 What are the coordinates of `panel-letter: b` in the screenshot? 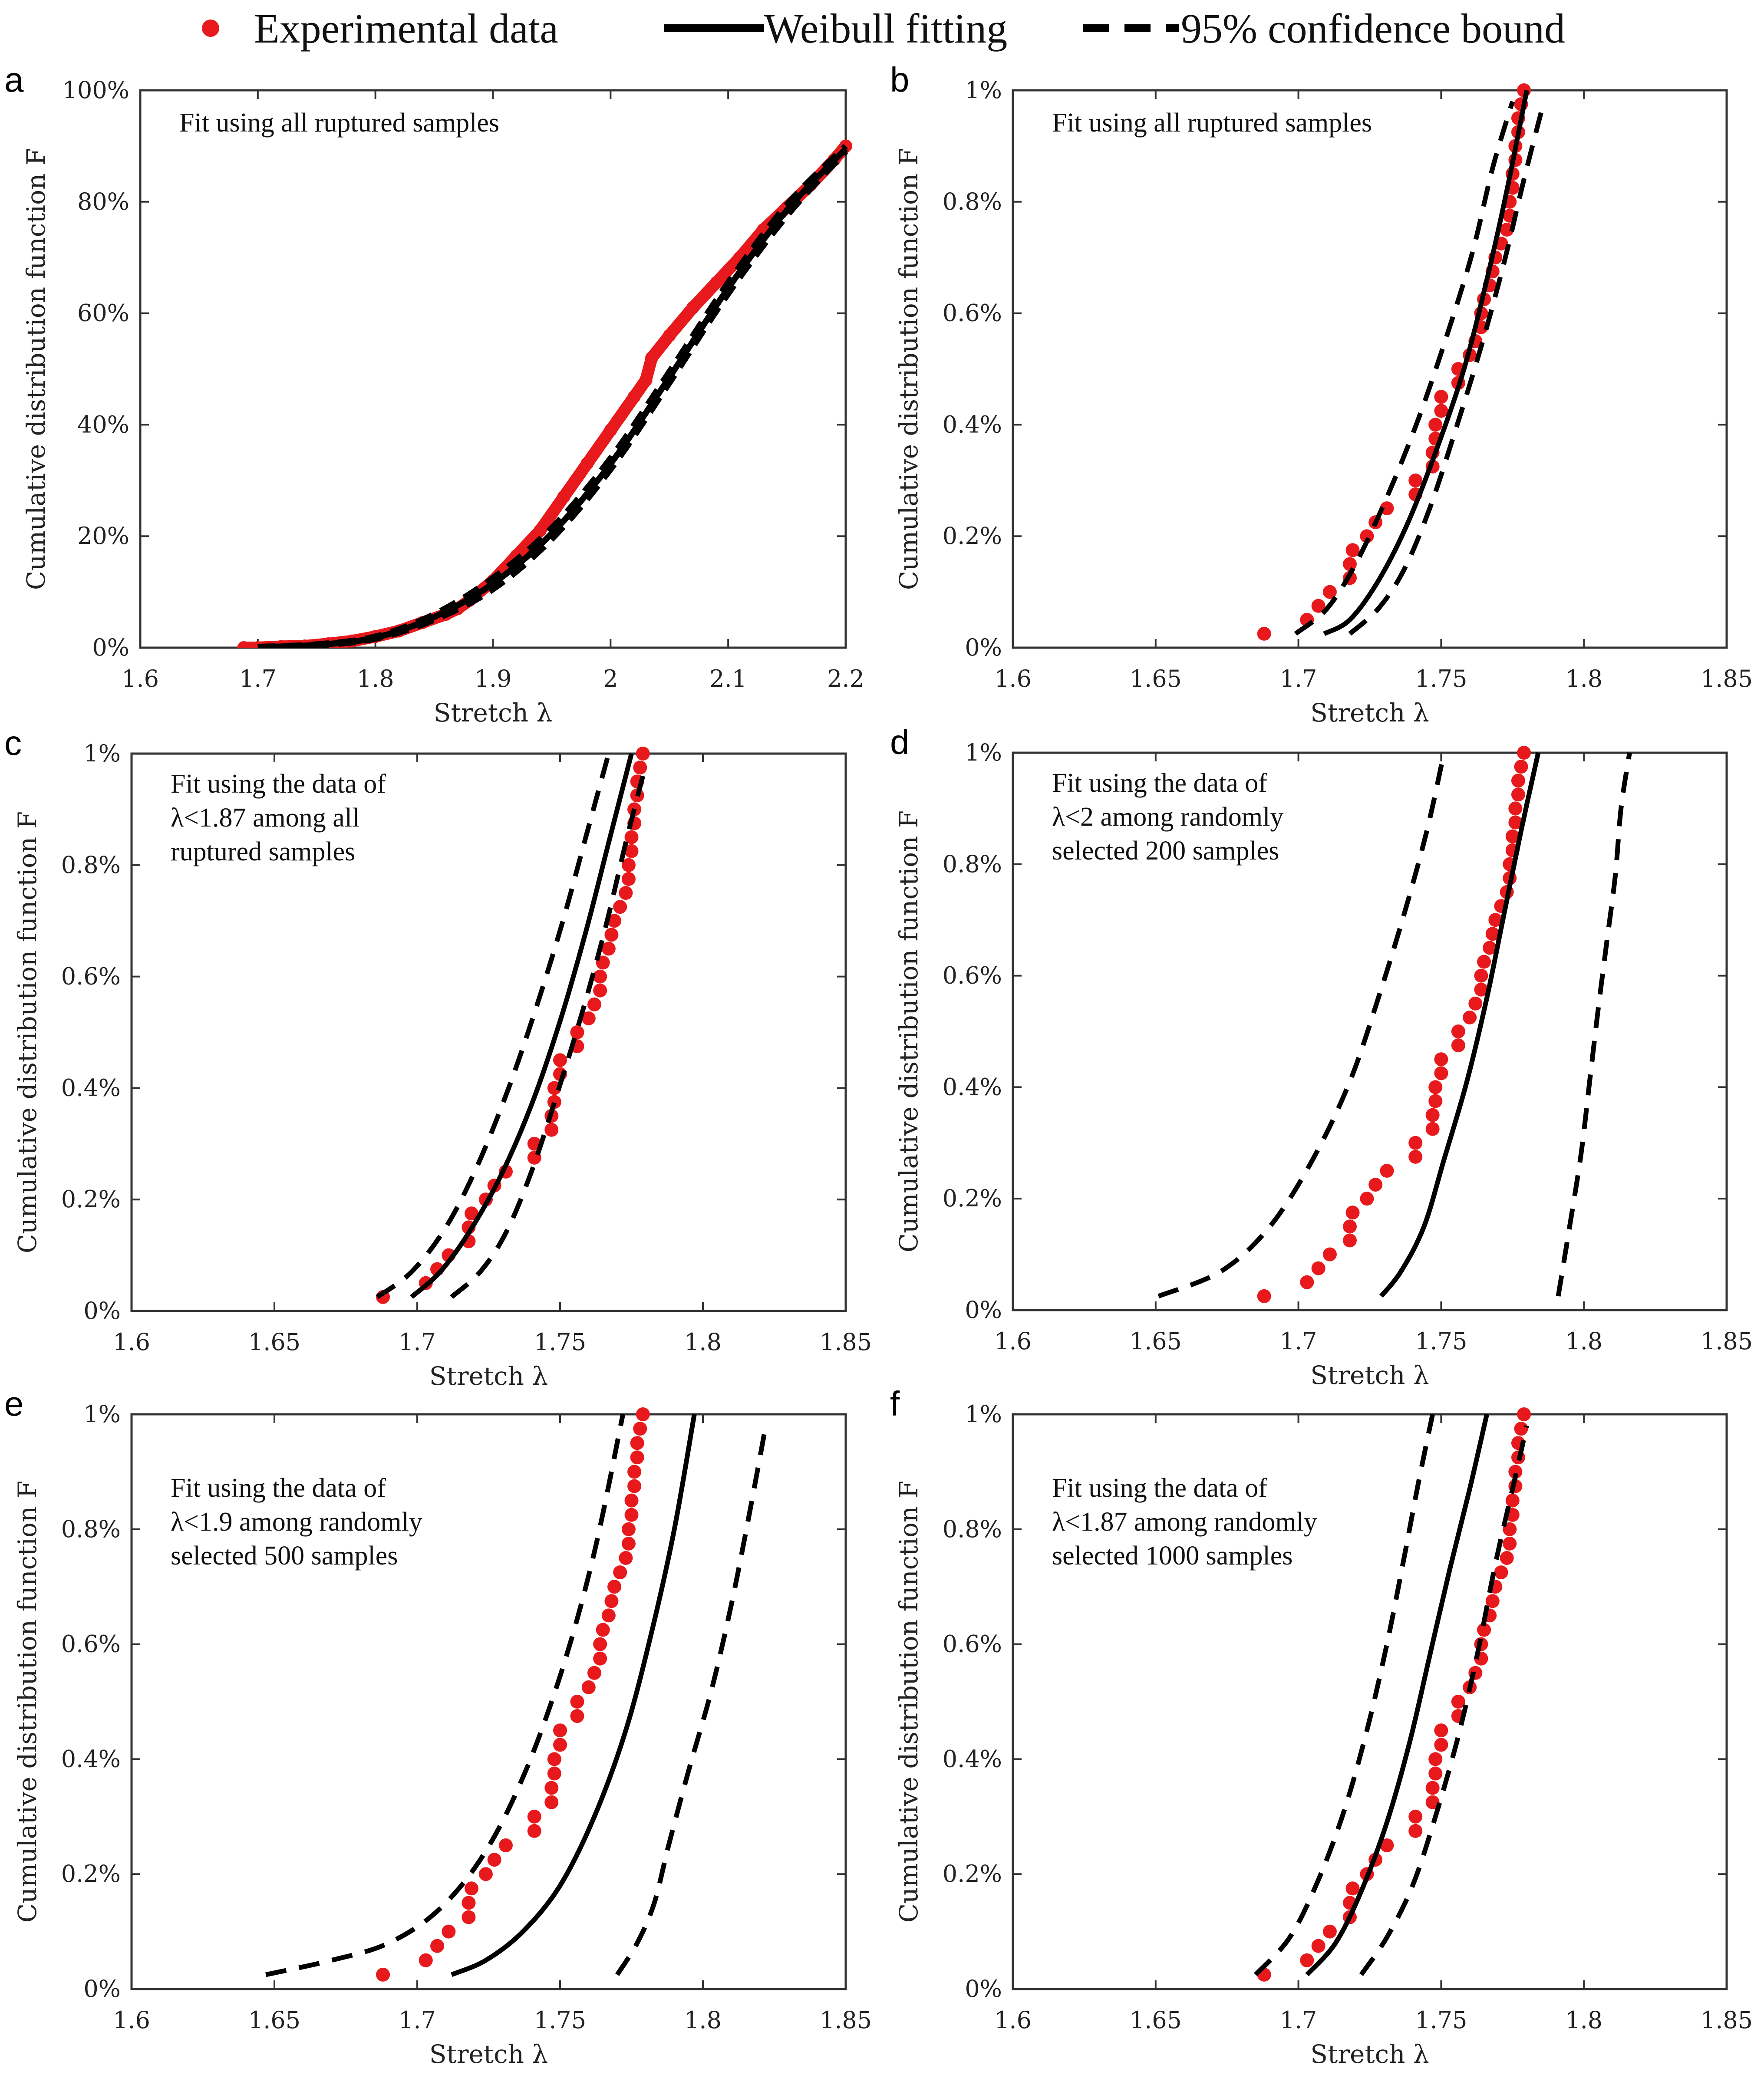 It's located at (900, 79).